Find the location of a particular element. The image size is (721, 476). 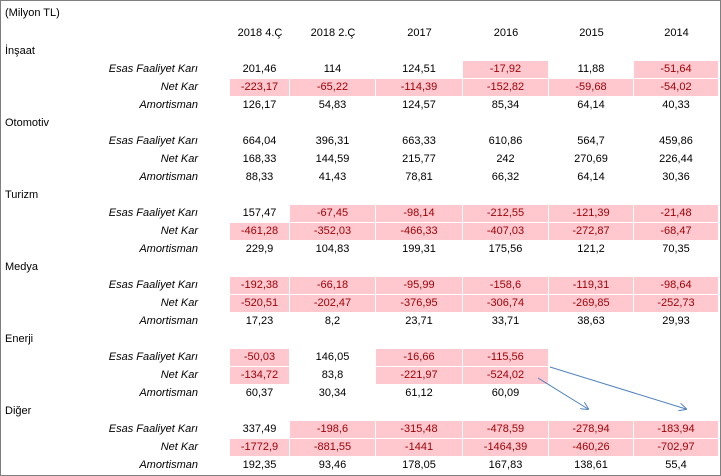

cell: -1441 is located at coordinates (419, 447).